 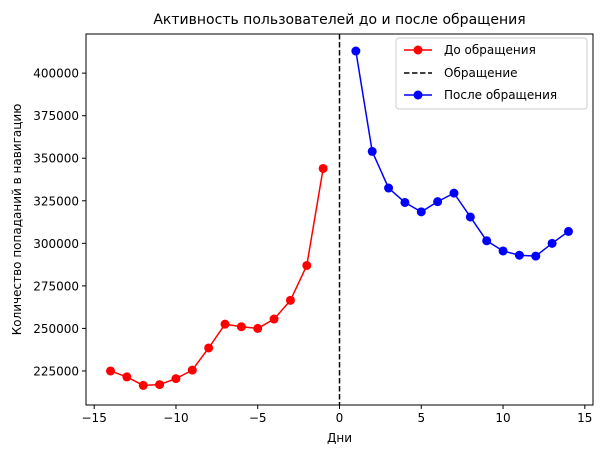 I want to click on x-tick-label: 10, so click(x=502, y=418).